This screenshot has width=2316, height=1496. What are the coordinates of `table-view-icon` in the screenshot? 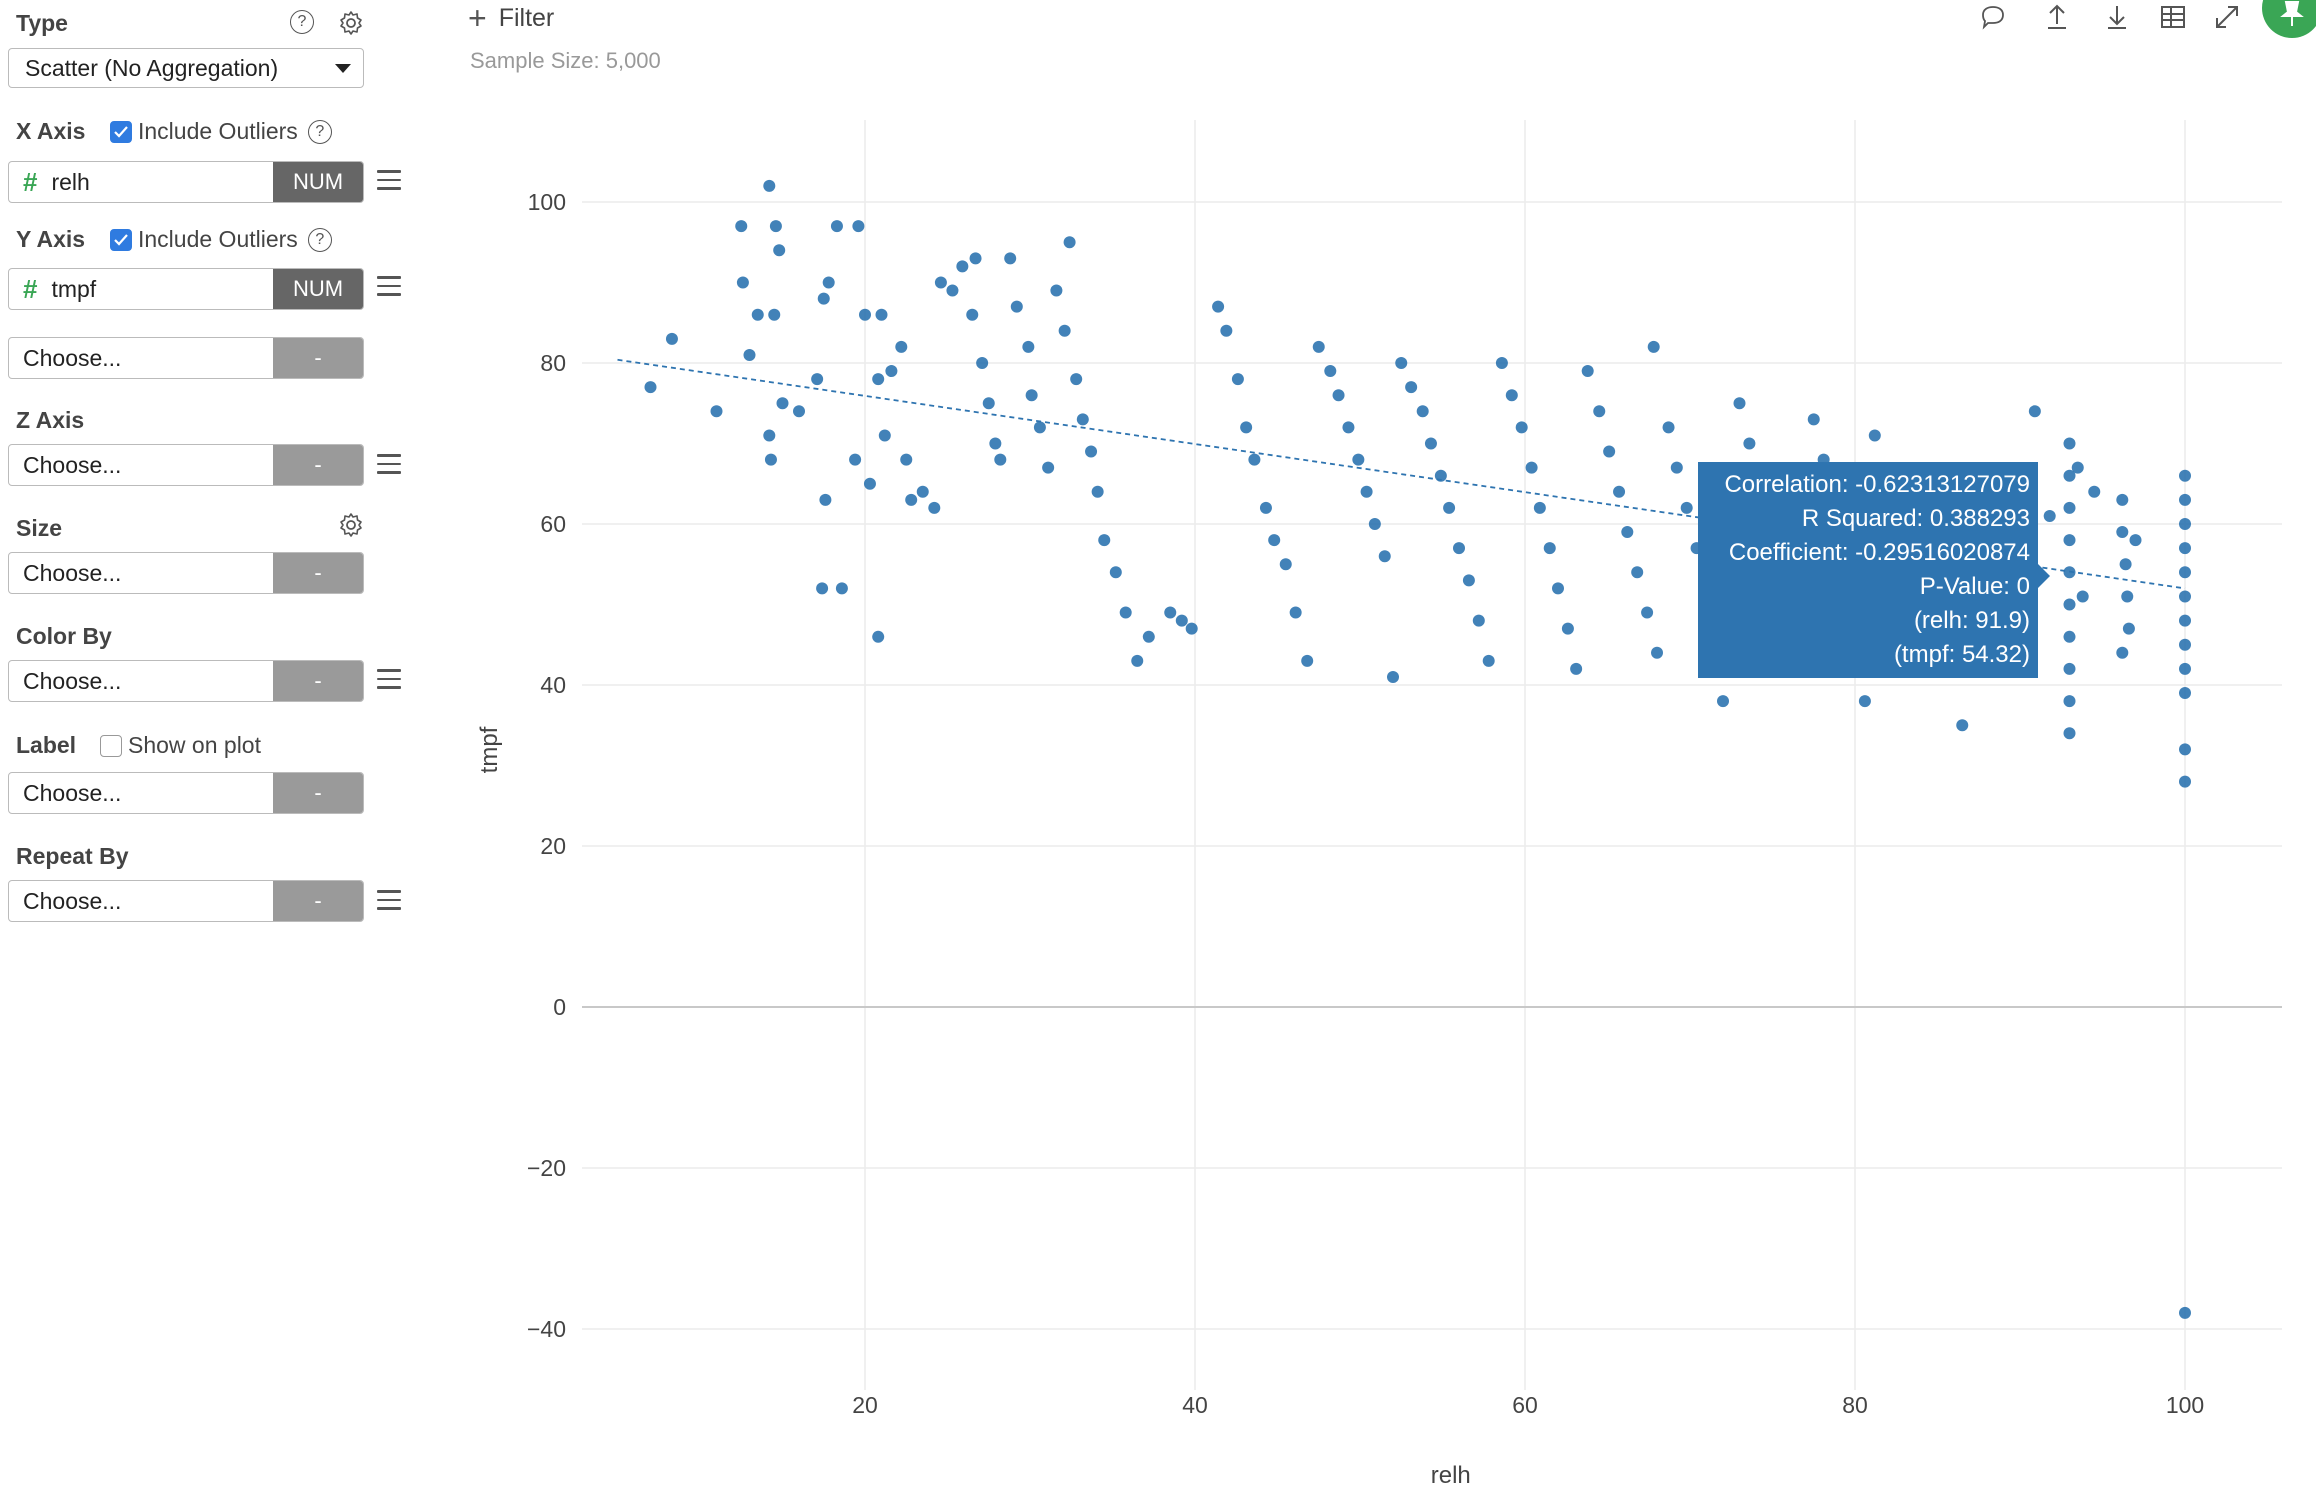 It's located at (2173, 17).